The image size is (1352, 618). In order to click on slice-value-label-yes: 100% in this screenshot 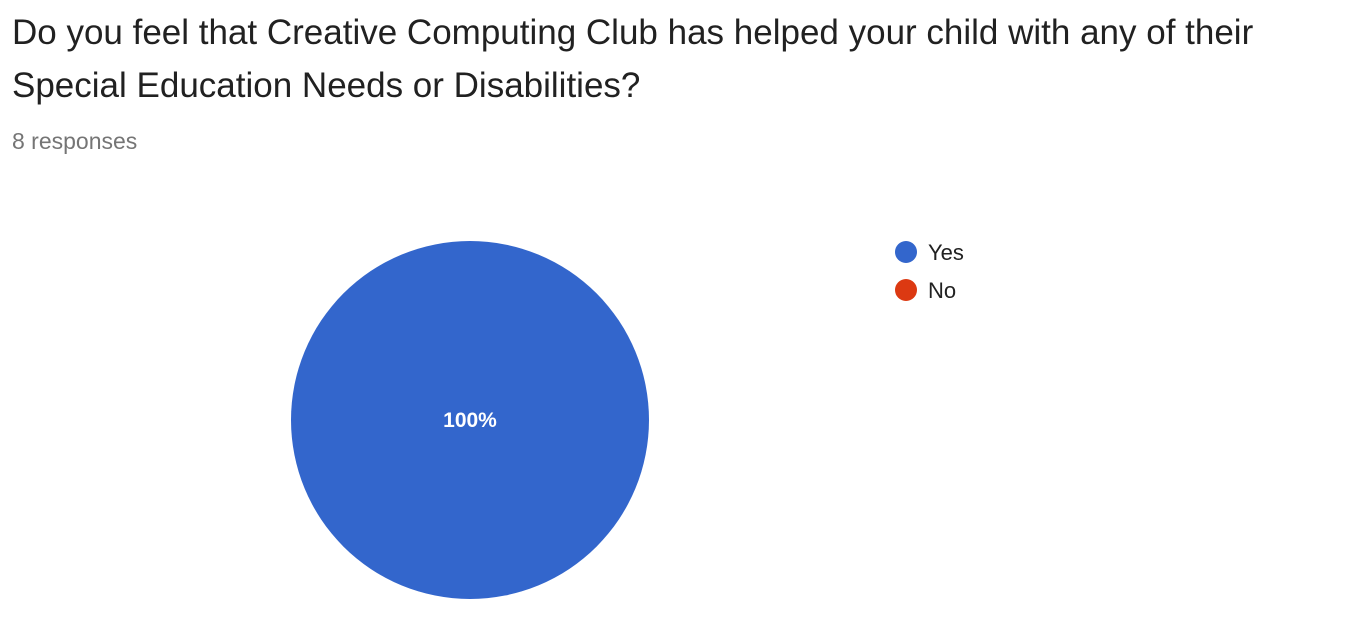, I will do `click(470, 420)`.